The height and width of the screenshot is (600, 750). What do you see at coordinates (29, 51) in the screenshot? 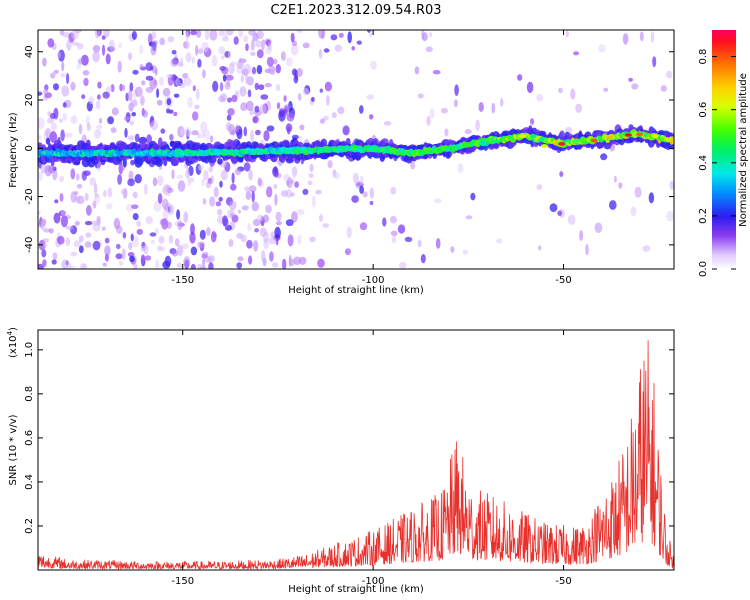
I see `y-tick-label: 40` at bounding box center [29, 51].